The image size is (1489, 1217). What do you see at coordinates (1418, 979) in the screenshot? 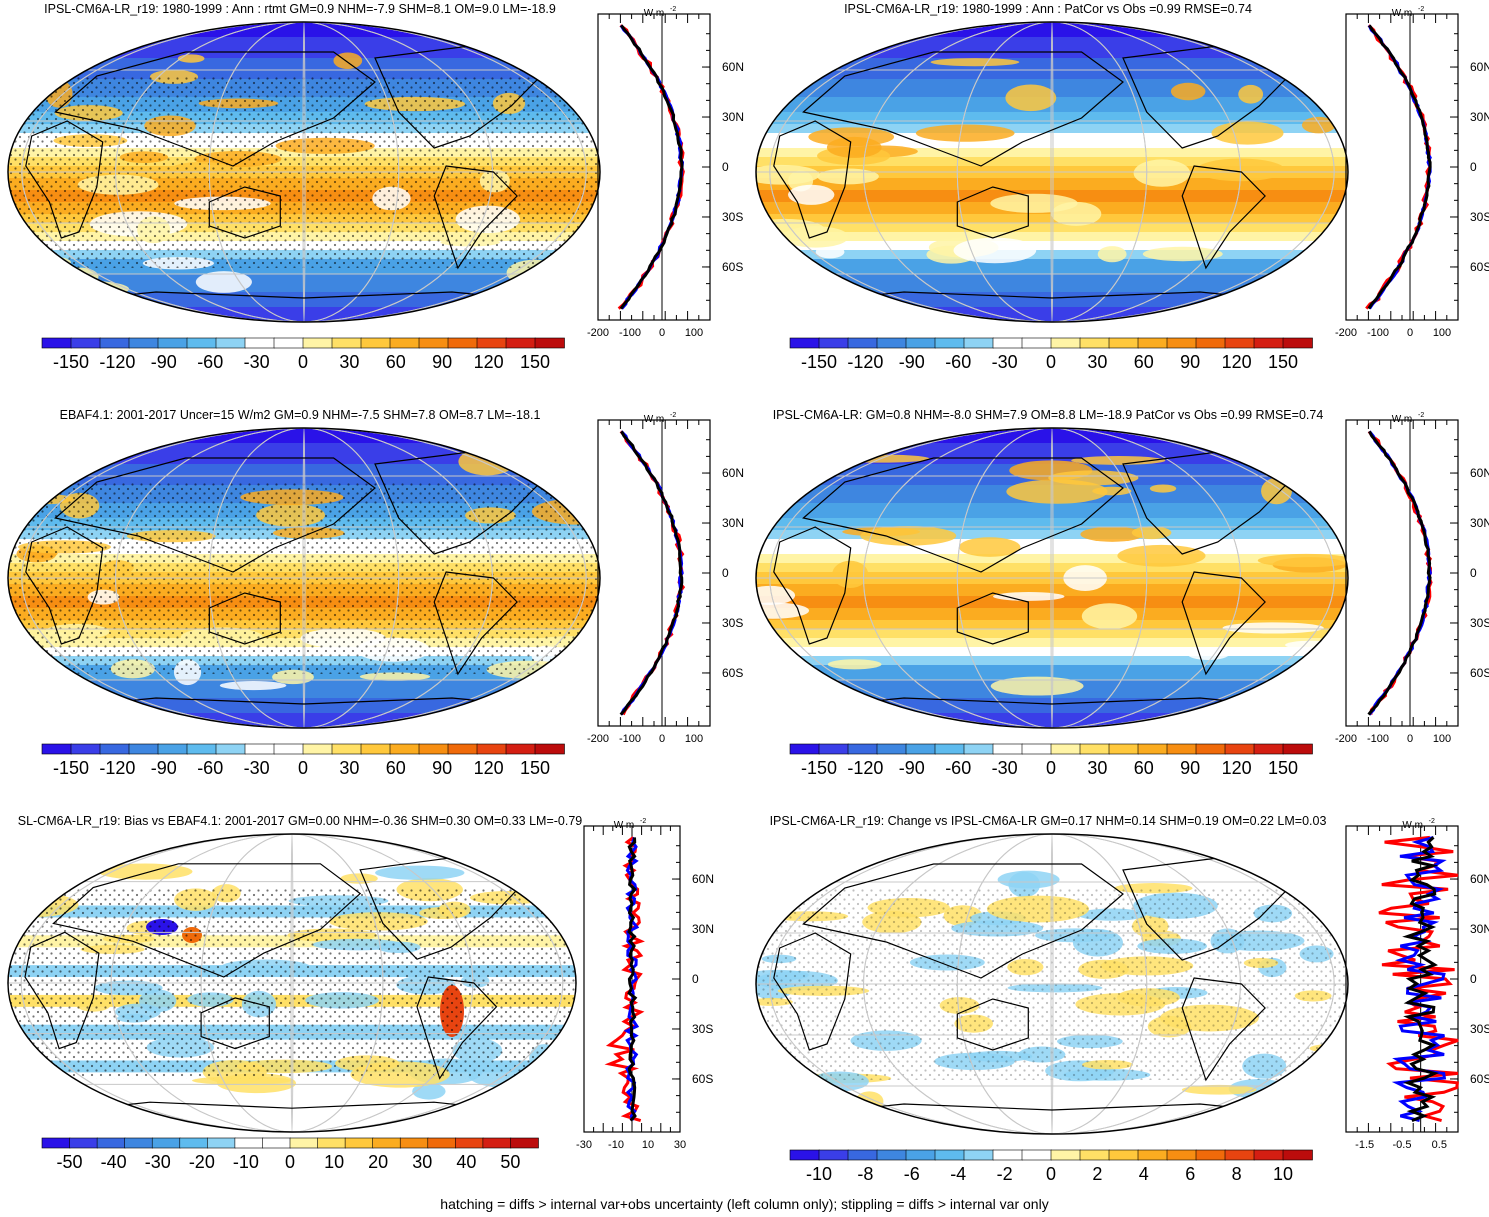
I see `profile-curve` at bounding box center [1418, 979].